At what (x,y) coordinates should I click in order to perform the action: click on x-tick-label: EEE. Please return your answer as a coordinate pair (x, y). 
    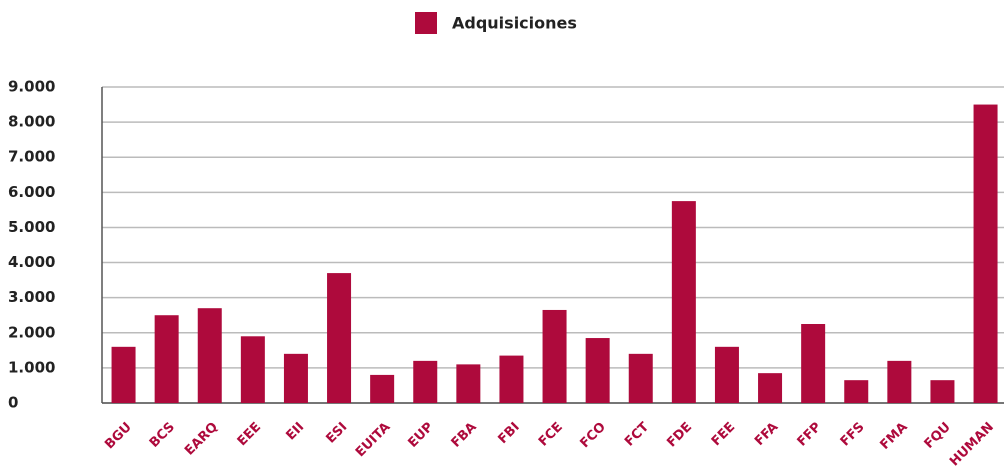
    Looking at the image, I should click on (249, 434).